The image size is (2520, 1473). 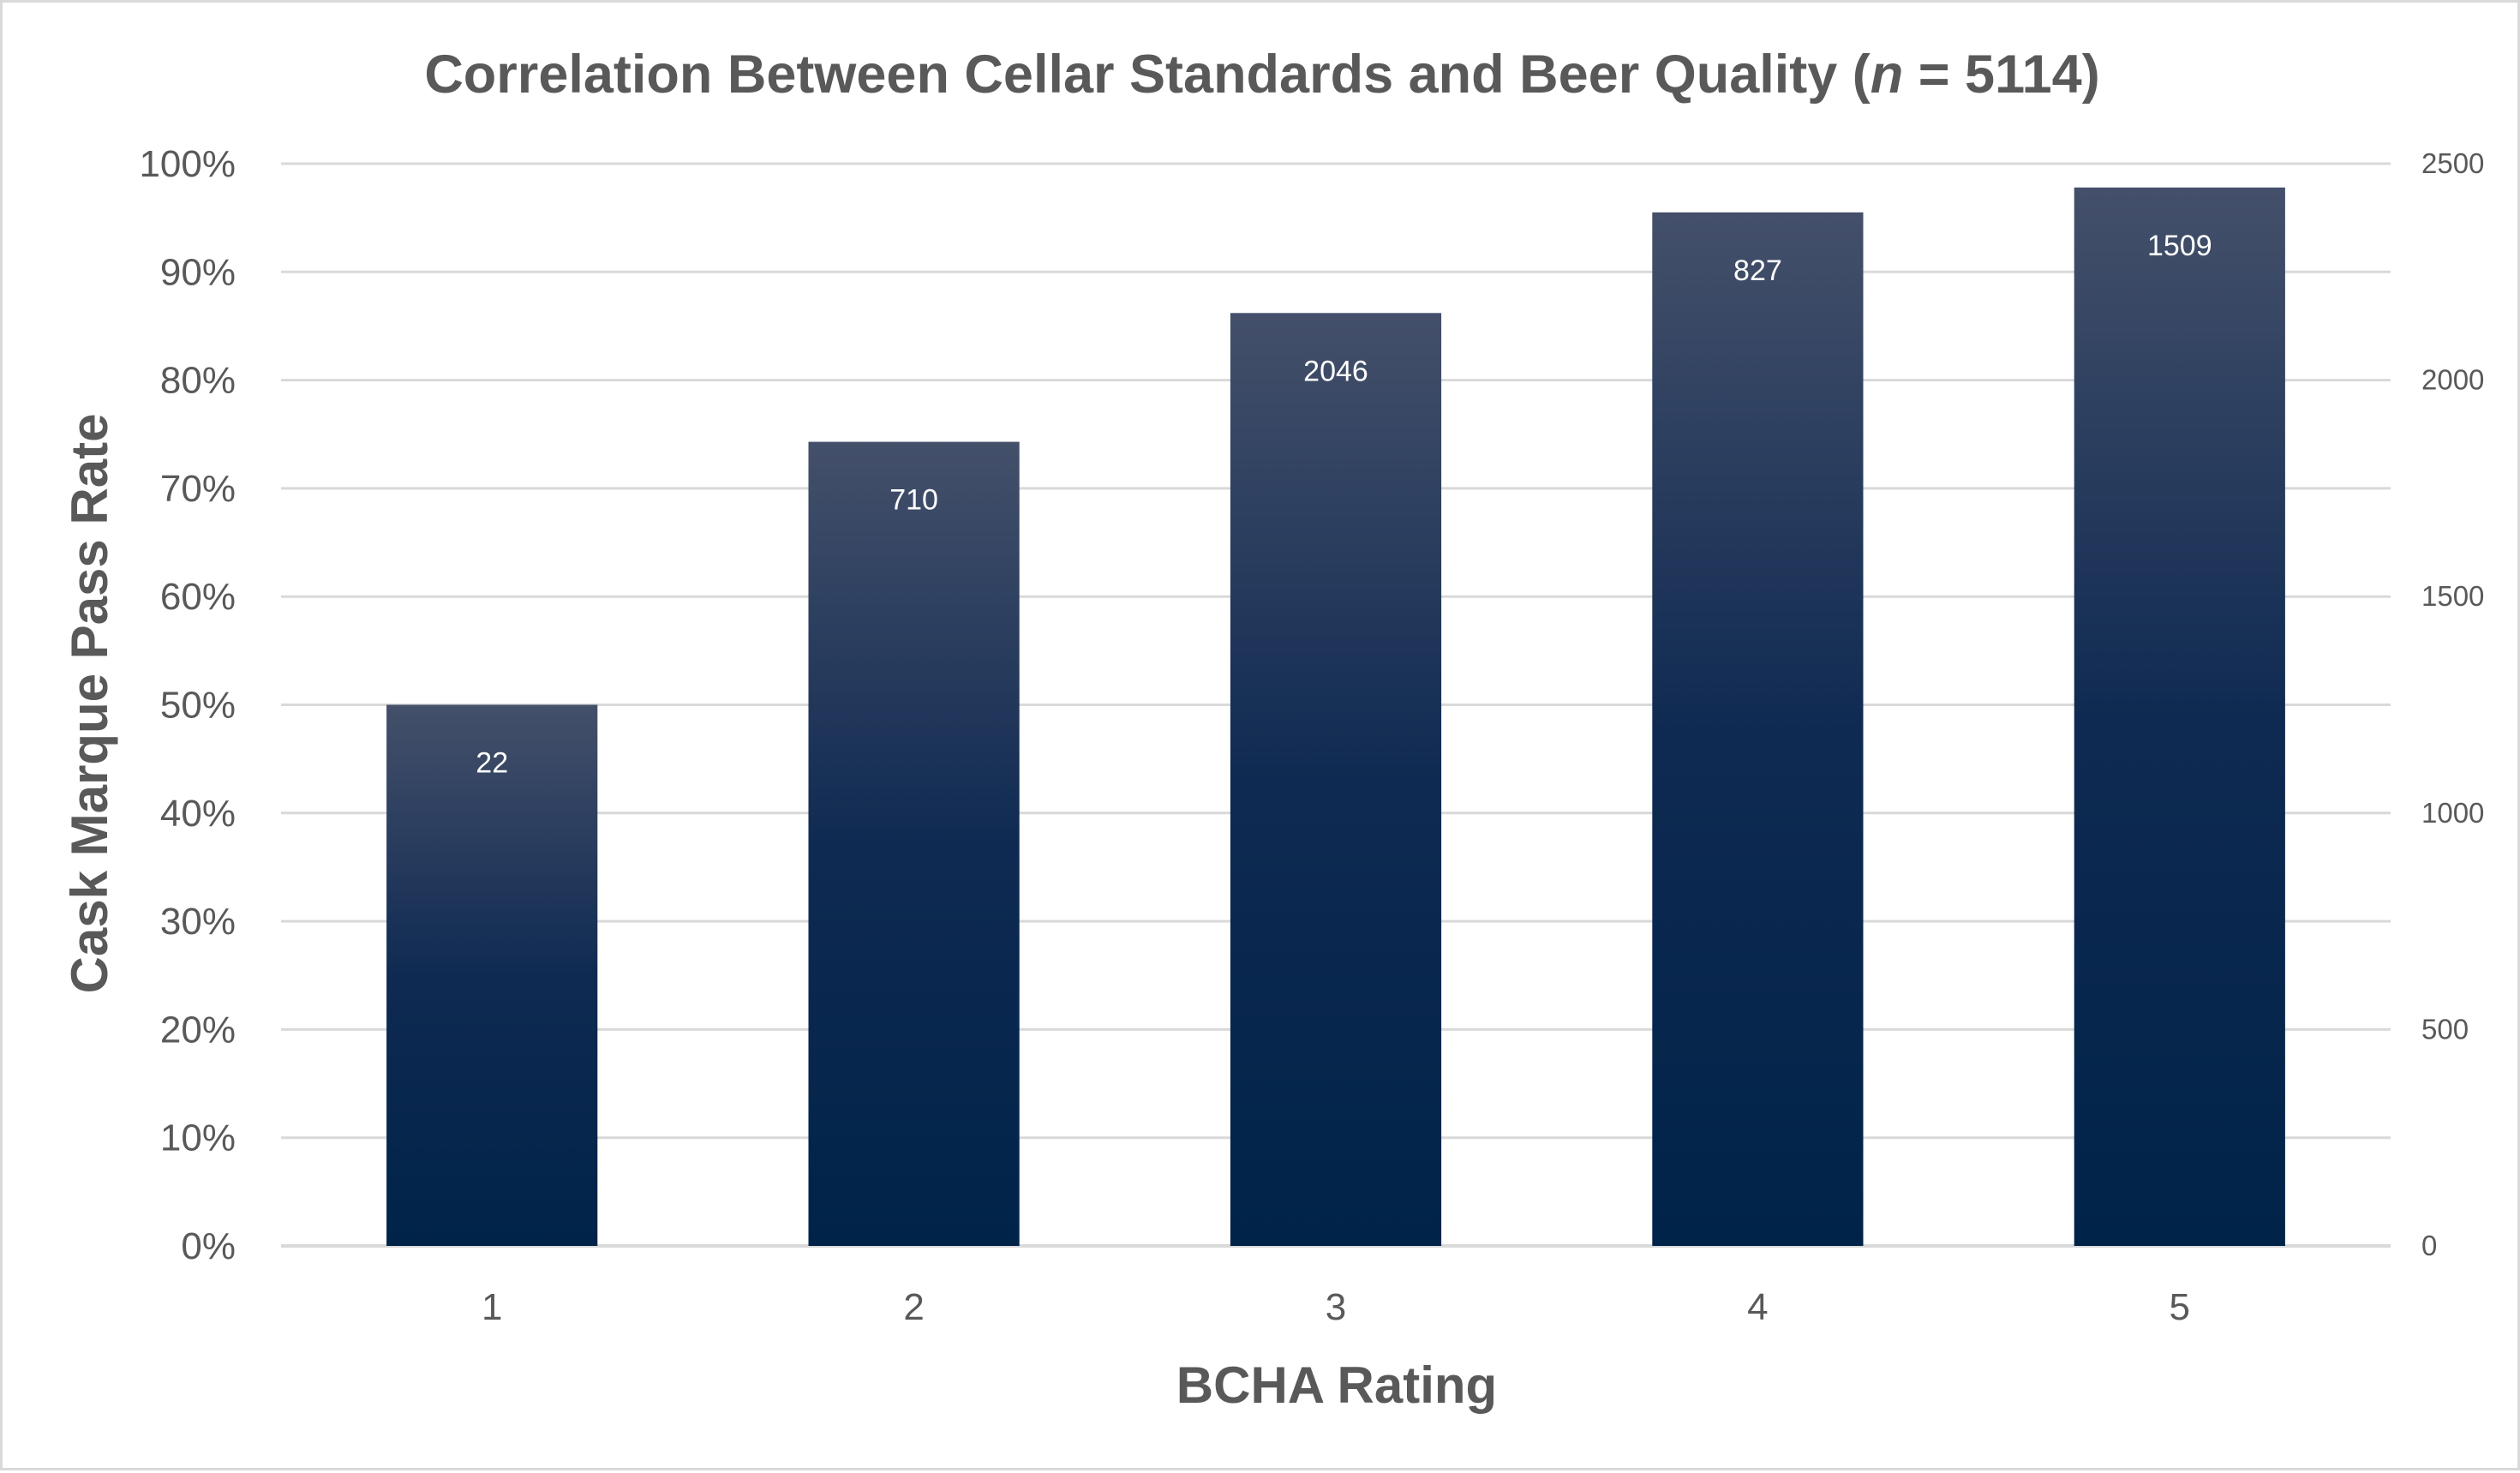 What do you see at coordinates (913, 501) in the screenshot?
I see `bar-data-label: 710` at bounding box center [913, 501].